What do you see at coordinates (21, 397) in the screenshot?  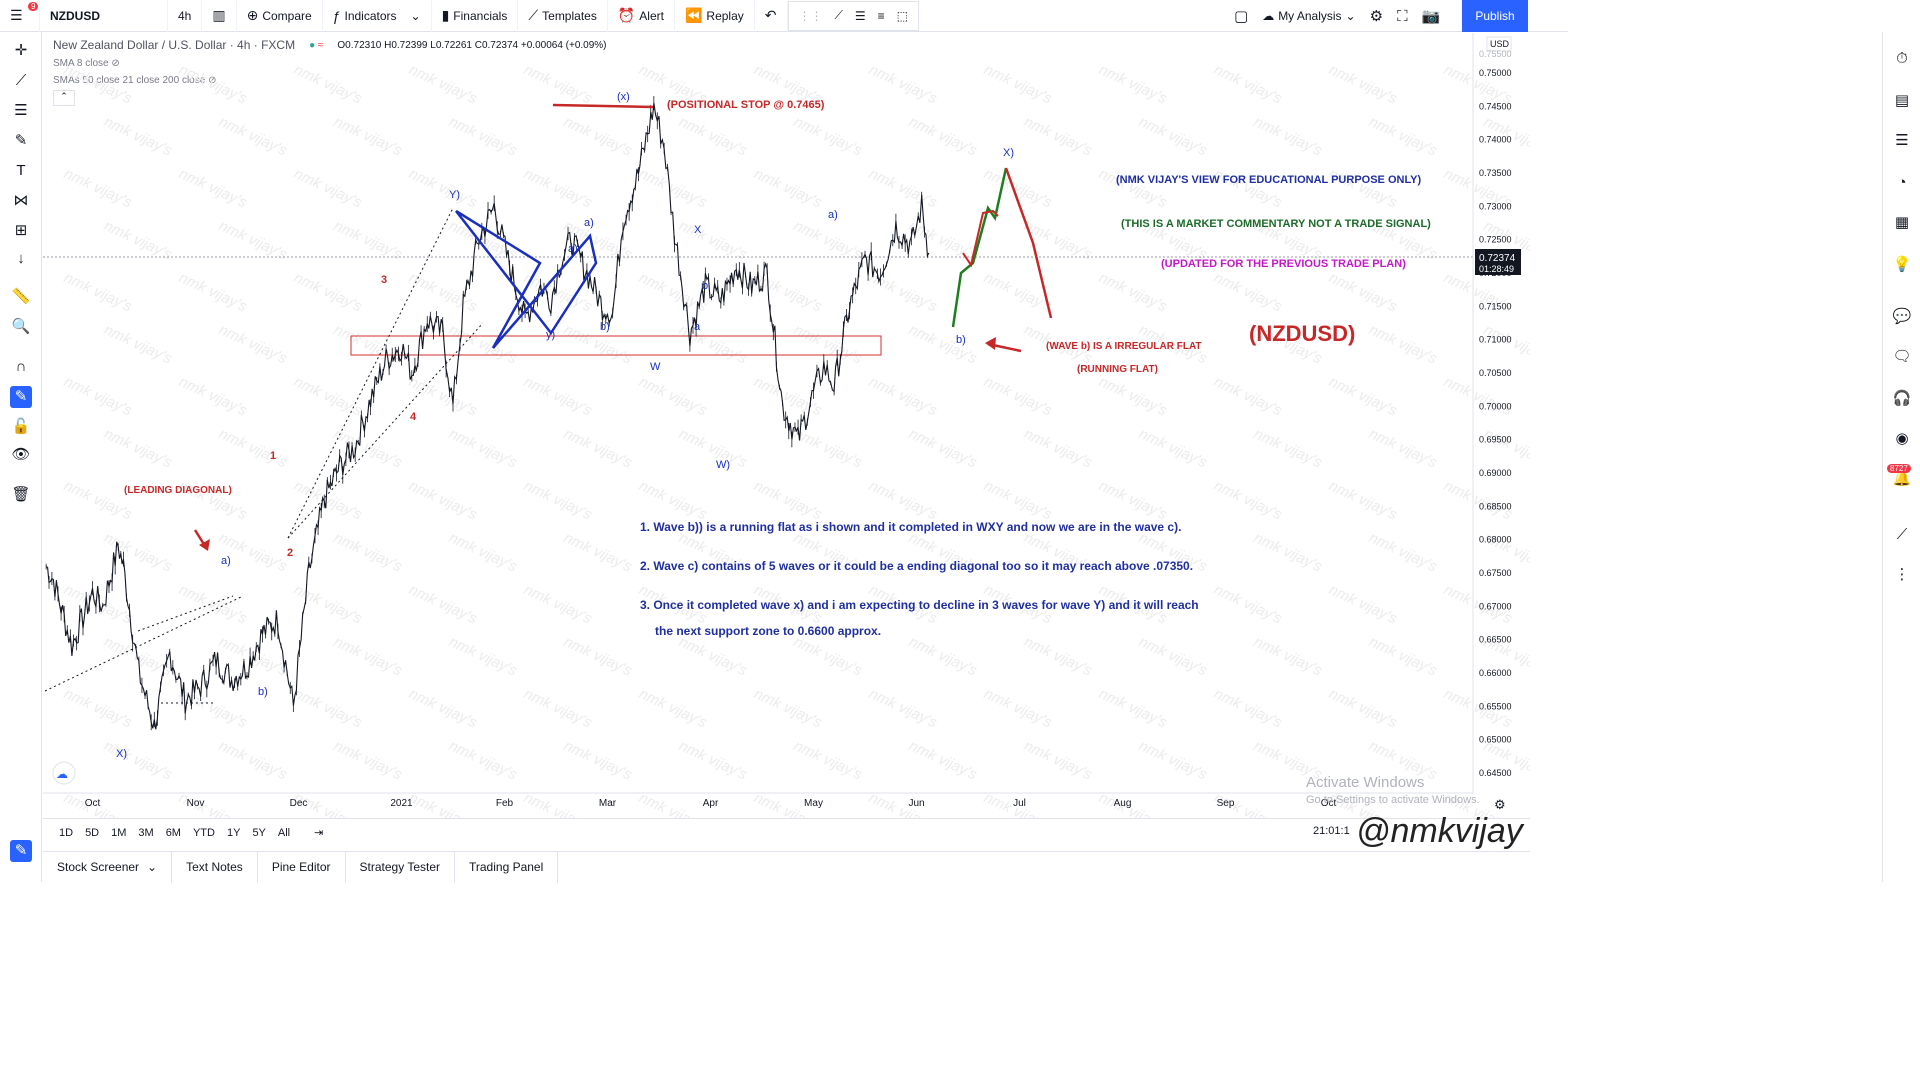 I see `draw-mode-icon: ✎` at bounding box center [21, 397].